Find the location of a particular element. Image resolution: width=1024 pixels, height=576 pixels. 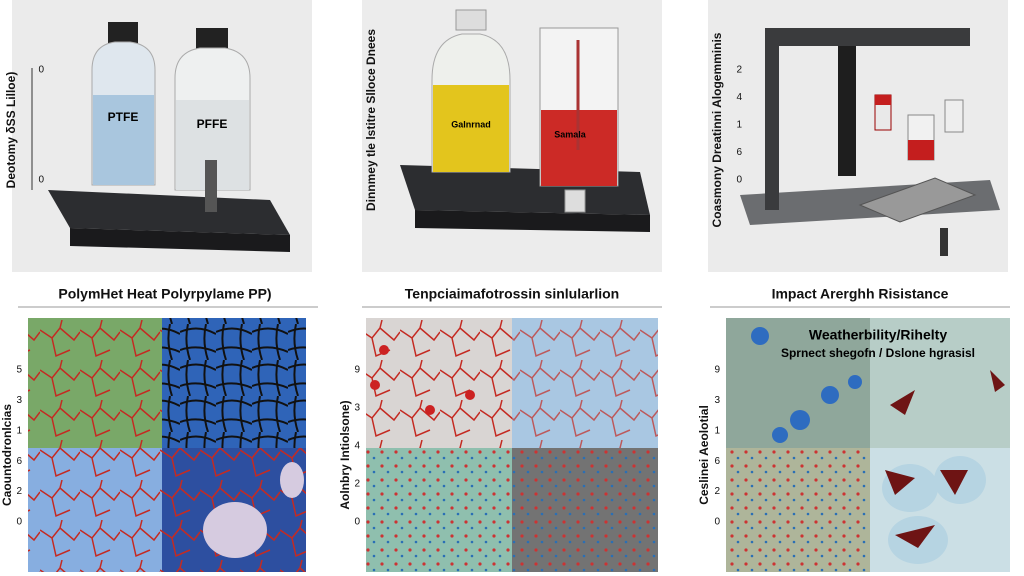

photo-axis-label: Deotomy δSS Lilloe) is located at coordinates (11, 130).